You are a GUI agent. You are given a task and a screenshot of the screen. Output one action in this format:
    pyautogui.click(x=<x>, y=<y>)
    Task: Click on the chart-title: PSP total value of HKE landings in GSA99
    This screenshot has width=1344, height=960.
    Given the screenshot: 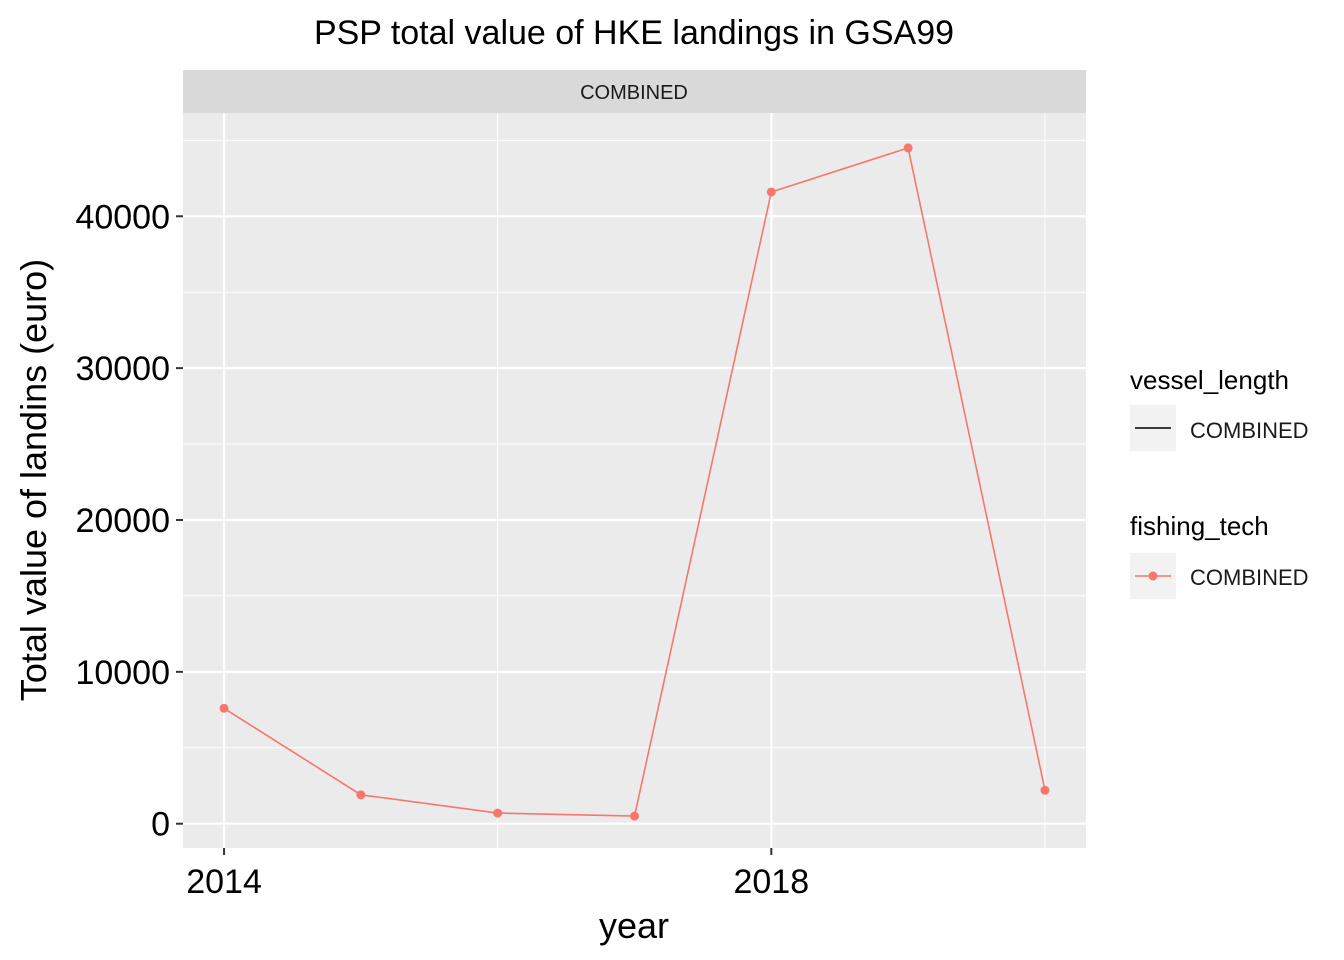 What is the action you would take?
    pyautogui.click(x=634, y=33)
    